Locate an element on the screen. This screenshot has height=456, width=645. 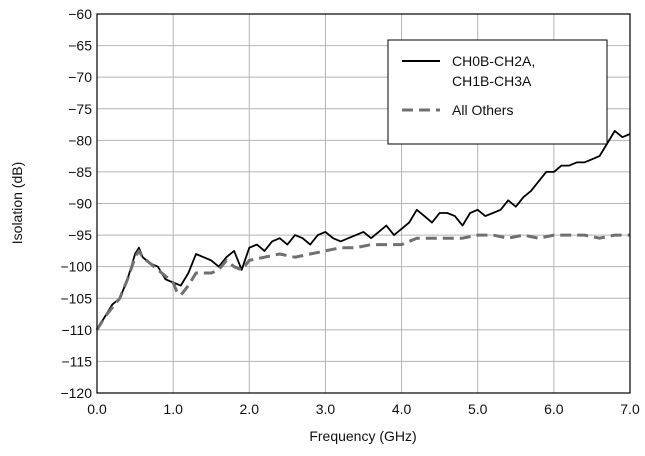
y-tick-label: −105 is located at coordinates (76, 298).